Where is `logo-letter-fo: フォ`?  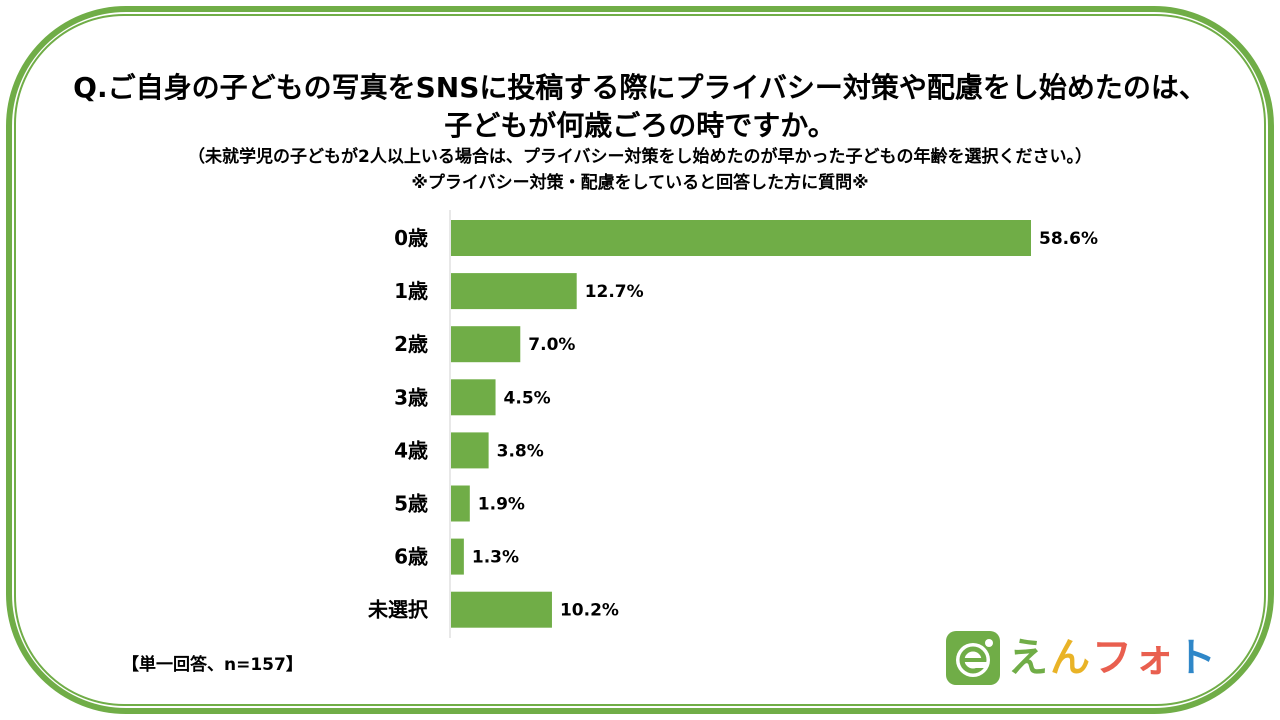
logo-letter-fo: フォ is located at coordinates (1134, 658).